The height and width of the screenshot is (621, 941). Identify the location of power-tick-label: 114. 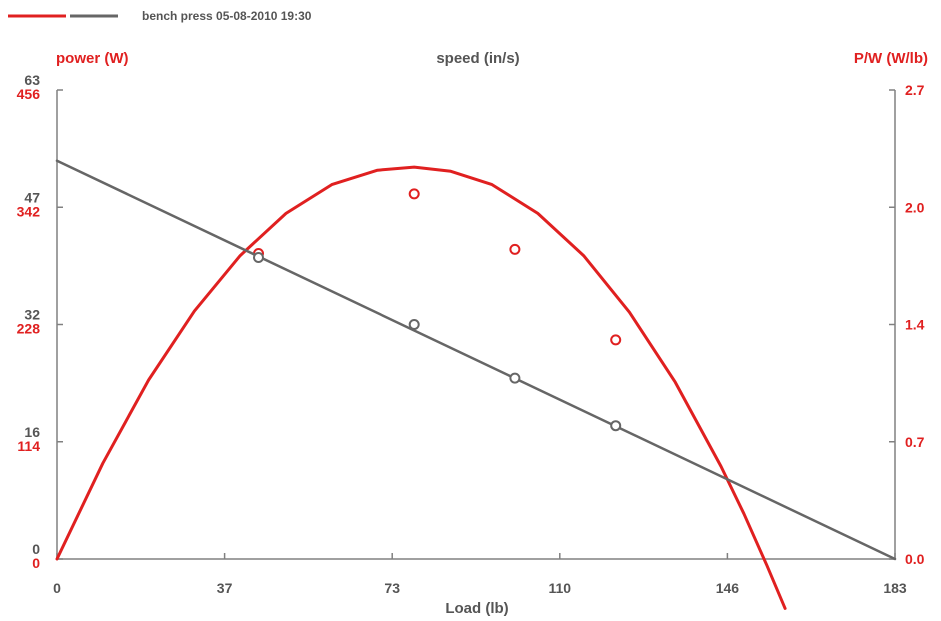
(28, 446).